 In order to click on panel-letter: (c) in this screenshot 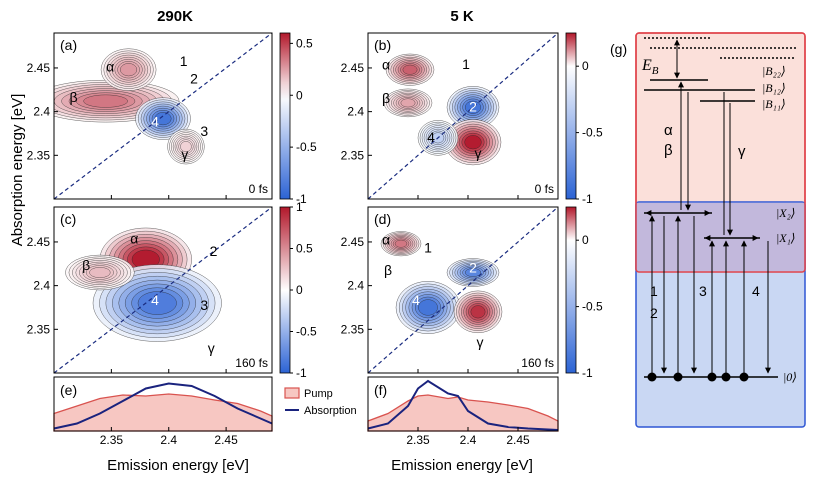, I will do `click(68, 219)`.